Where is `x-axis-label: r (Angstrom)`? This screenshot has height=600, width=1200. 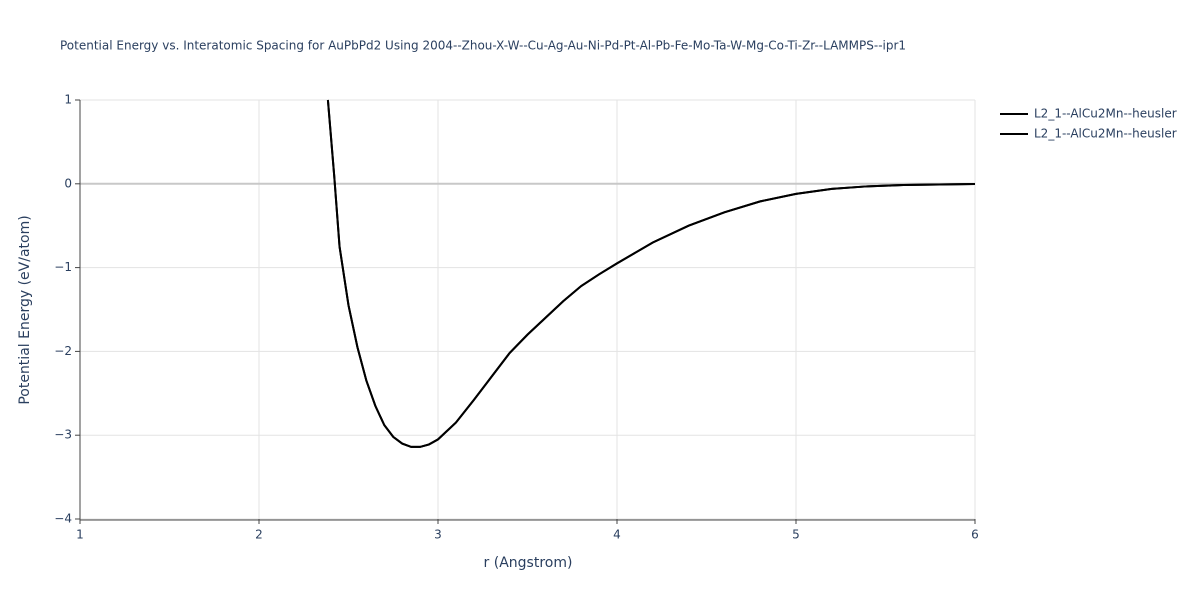
x-axis-label: r (Angstrom) is located at coordinates (528, 563).